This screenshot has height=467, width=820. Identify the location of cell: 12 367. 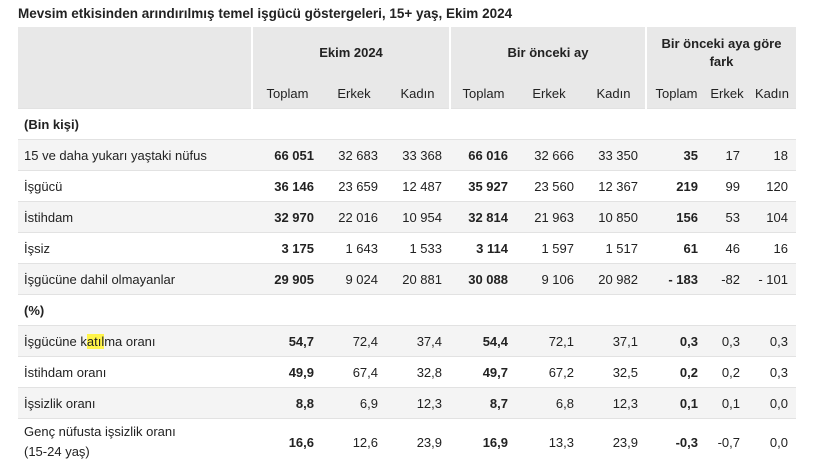
(614, 186).